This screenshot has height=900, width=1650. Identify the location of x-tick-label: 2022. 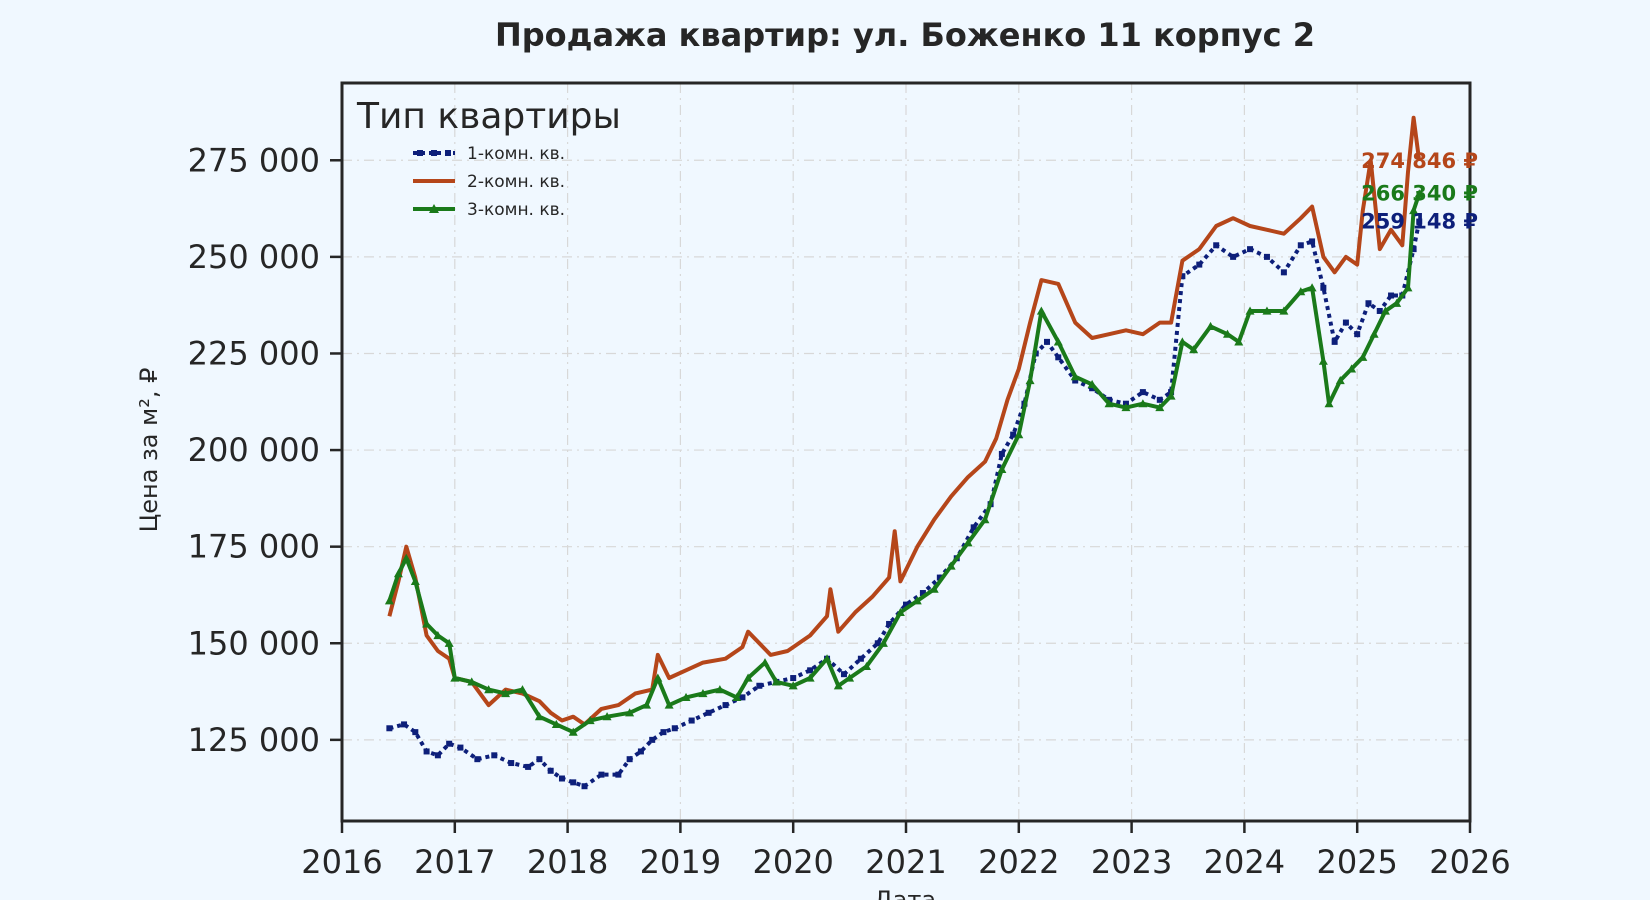
(1018, 862).